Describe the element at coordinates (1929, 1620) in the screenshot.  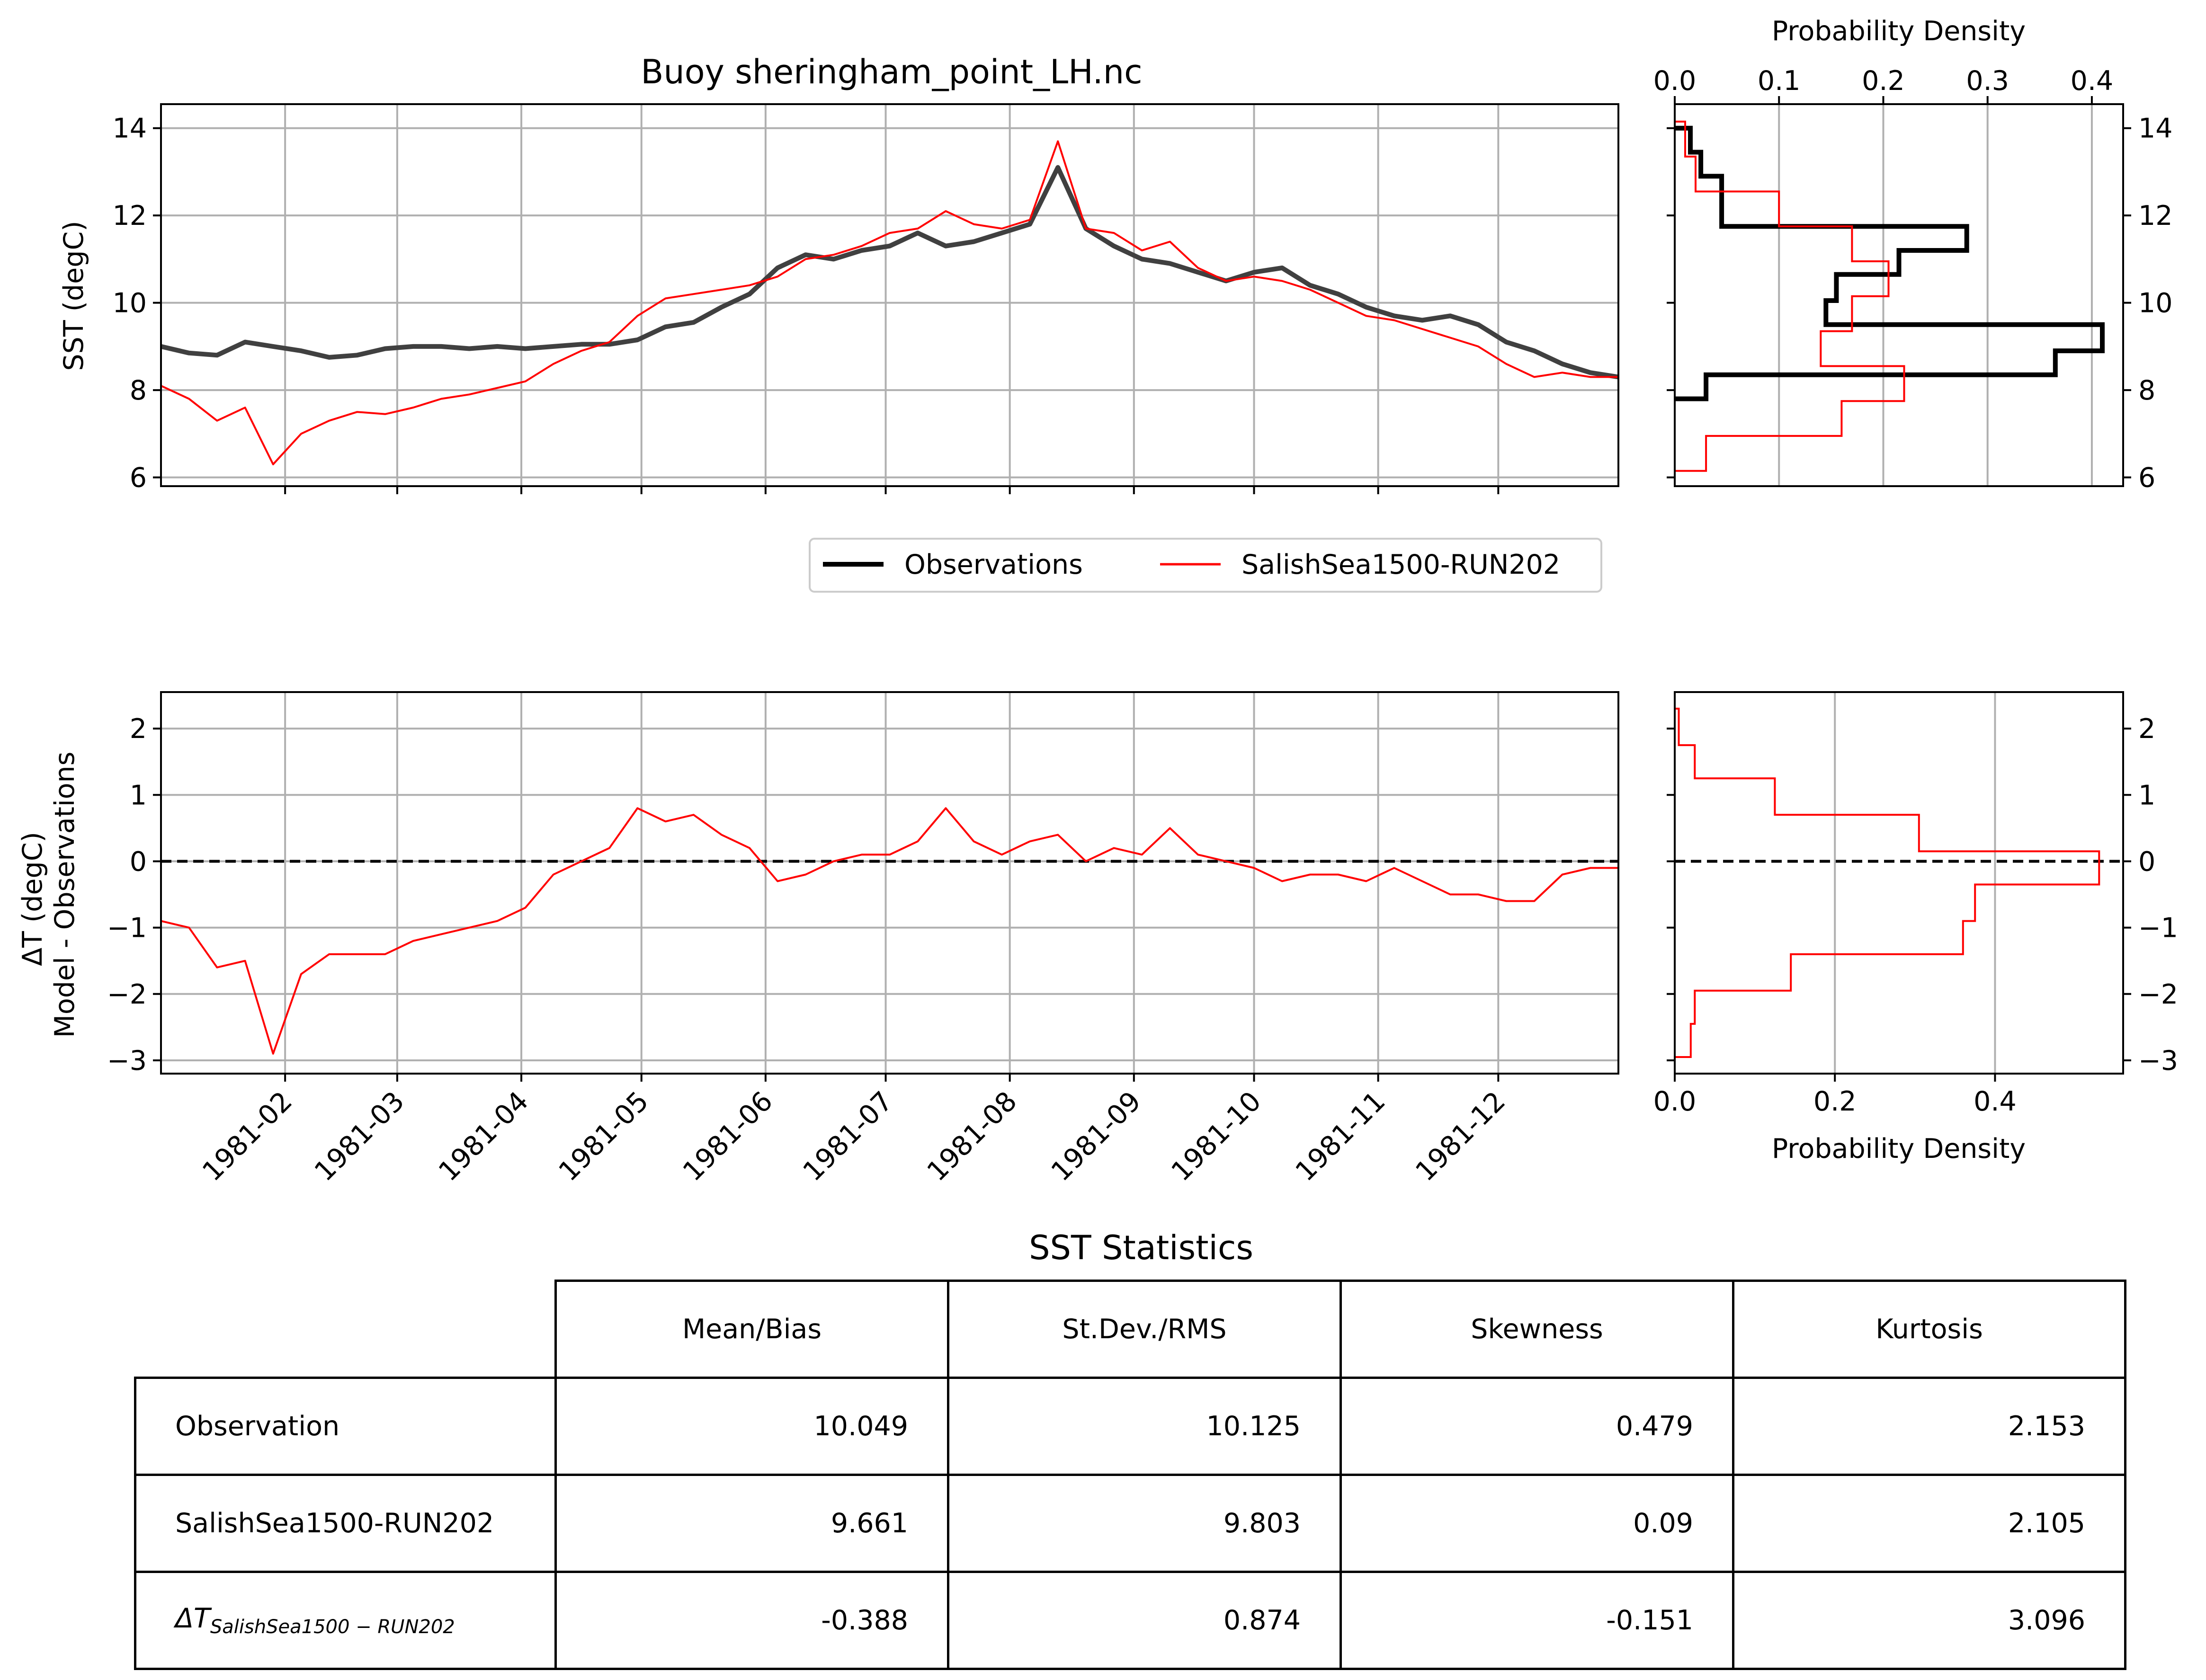
I see `table-cell: 3.096` at that location.